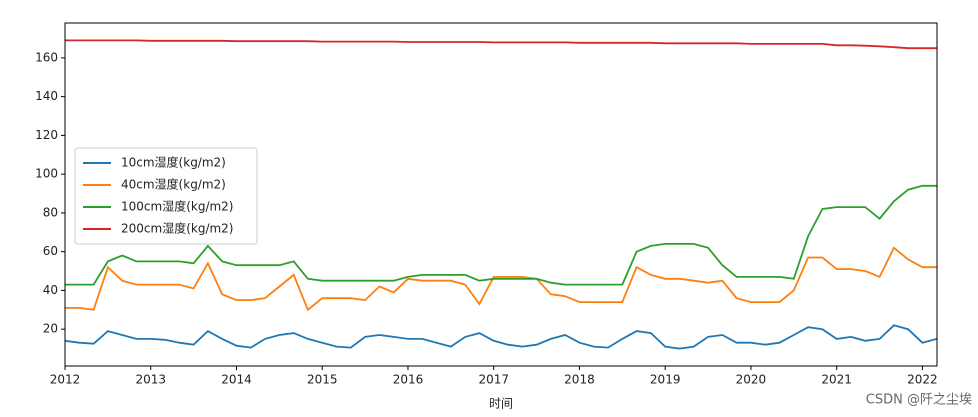 The width and height of the screenshot is (978, 417). I want to click on y-tick-label: 100, so click(46, 174).